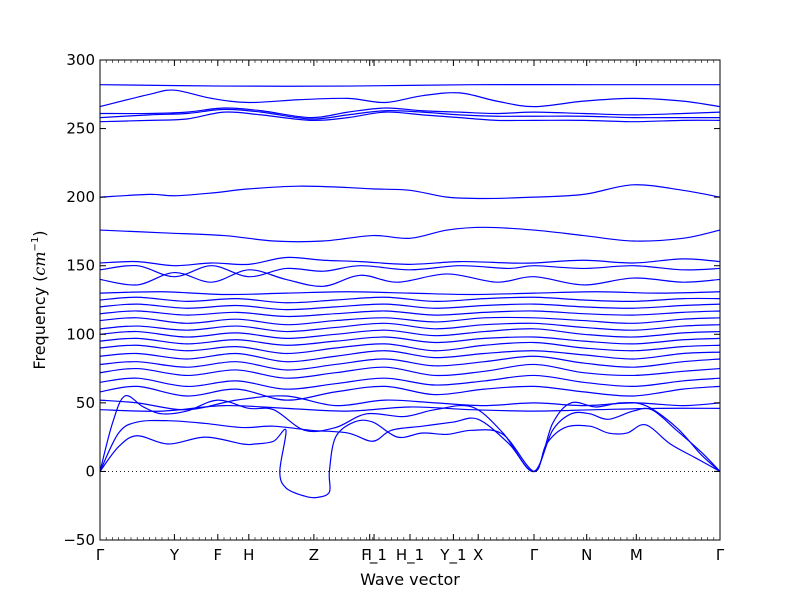  What do you see at coordinates (452, 555) in the screenshot?
I see `x-tick-label: Y_1` at bounding box center [452, 555].